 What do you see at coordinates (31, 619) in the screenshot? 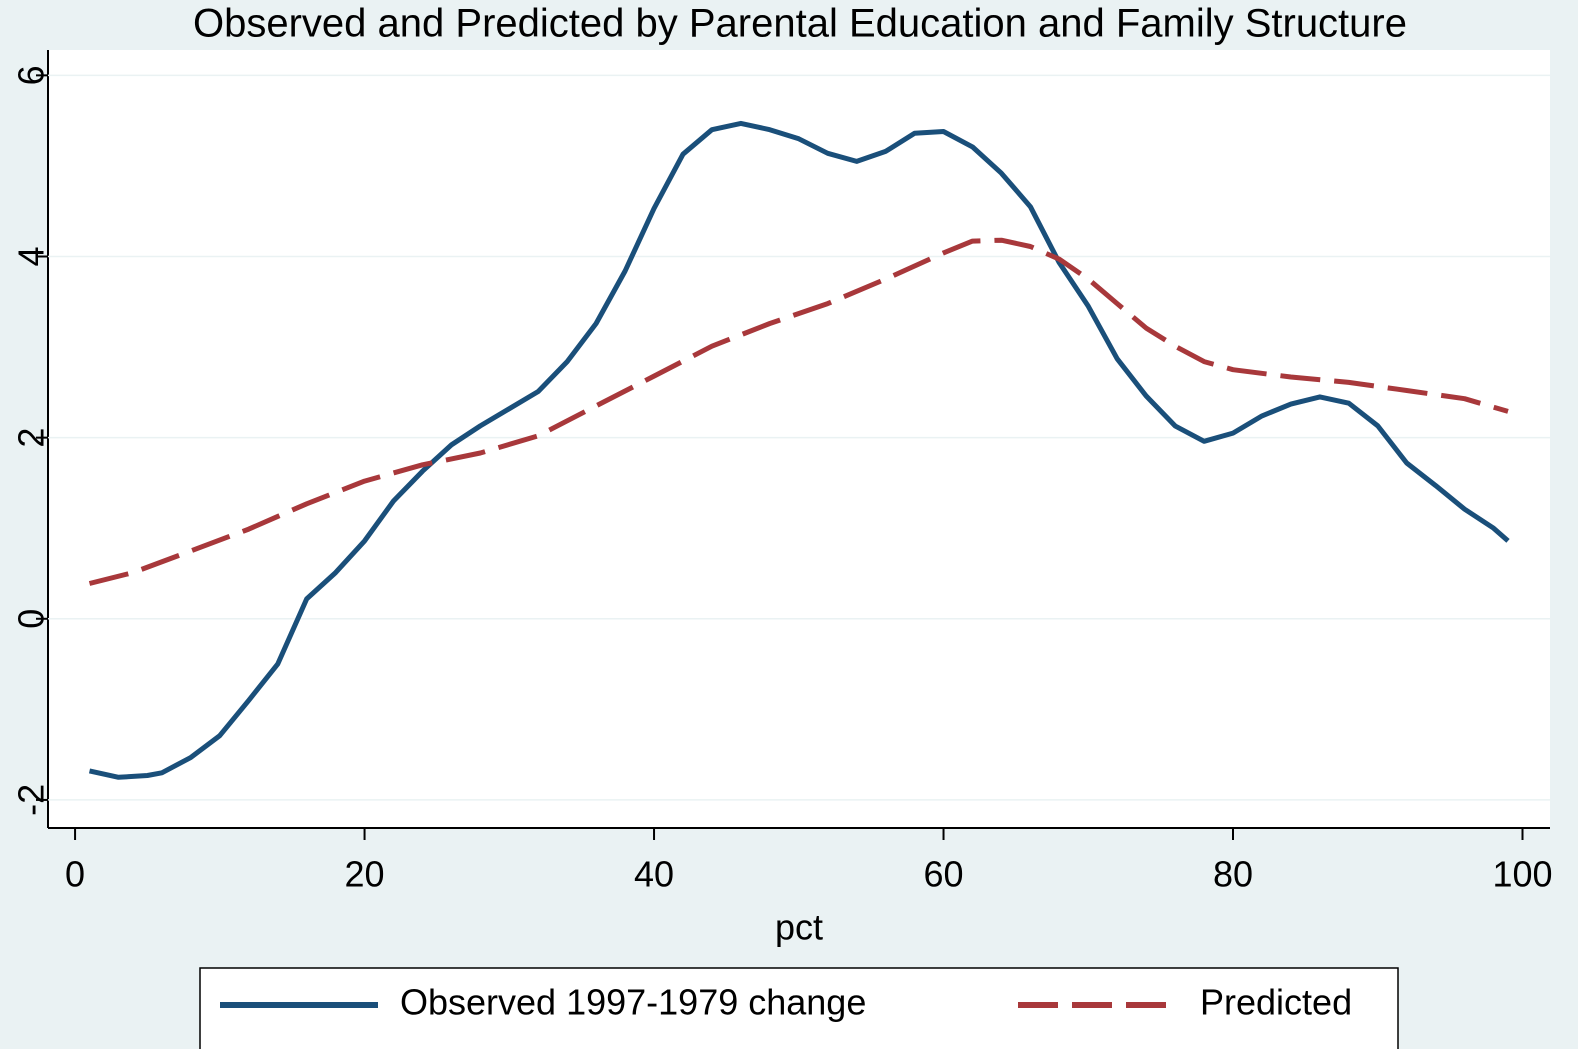
I see `y-tick-label: 0` at bounding box center [31, 619].